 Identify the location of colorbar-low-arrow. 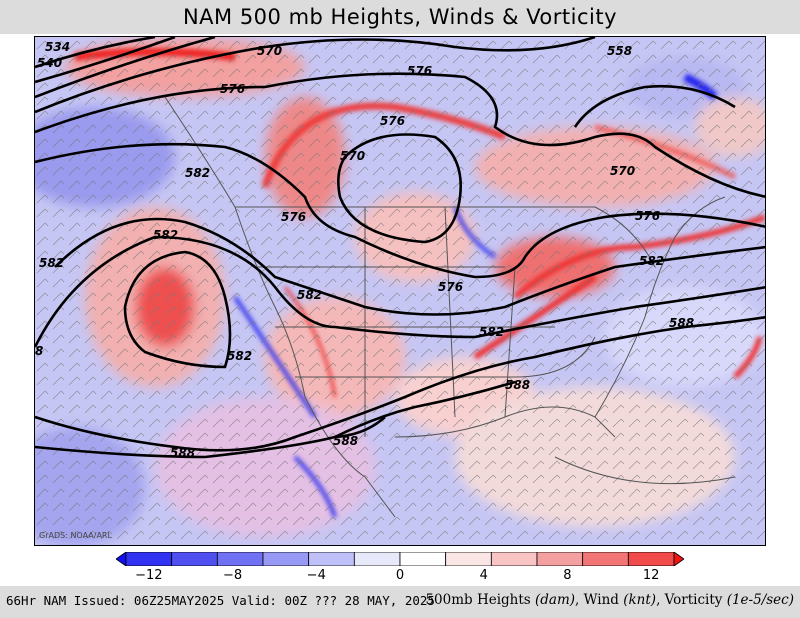
(121, 559).